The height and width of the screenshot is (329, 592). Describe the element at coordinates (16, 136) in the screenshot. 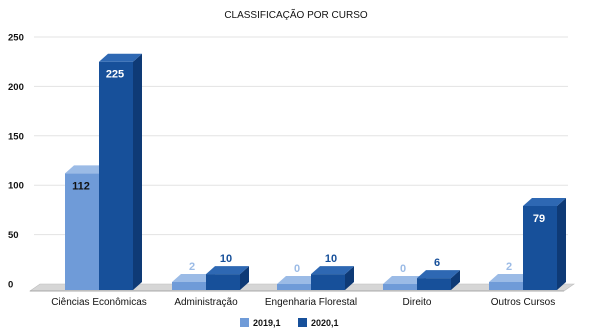

I see `y-tick-label: 150` at that location.